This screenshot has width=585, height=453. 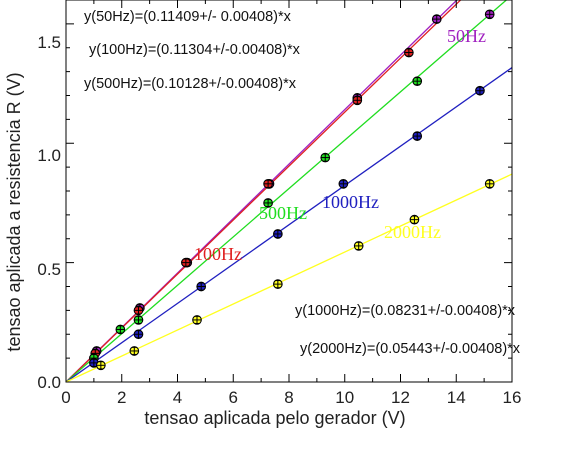 What do you see at coordinates (233, 397) in the screenshot?
I see `x-tick-label: 6` at bounding box center [233, 397].